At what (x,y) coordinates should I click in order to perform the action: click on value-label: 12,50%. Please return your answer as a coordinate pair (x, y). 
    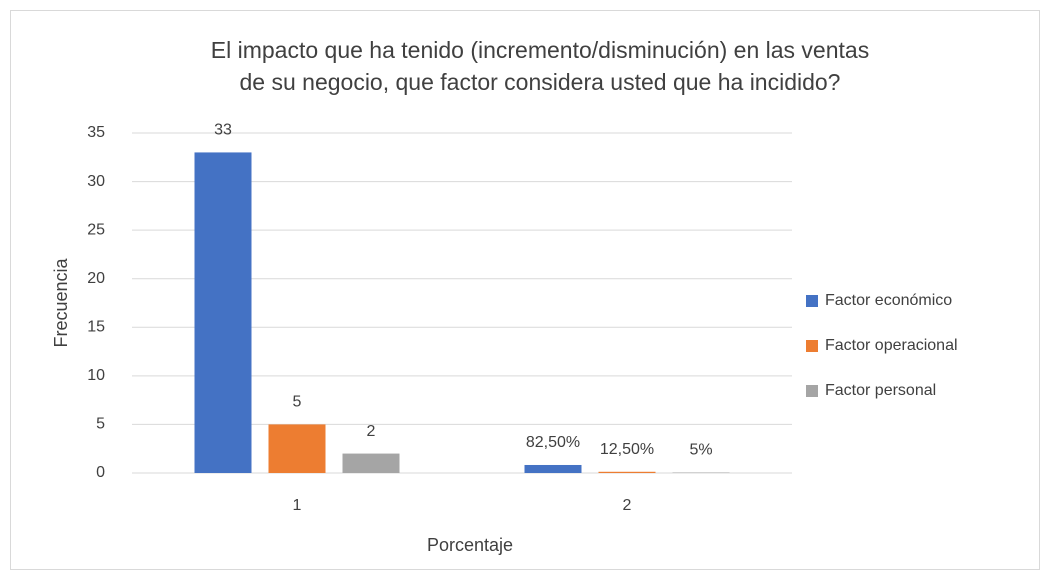
    Looking at the image, I should click on (627, 449).